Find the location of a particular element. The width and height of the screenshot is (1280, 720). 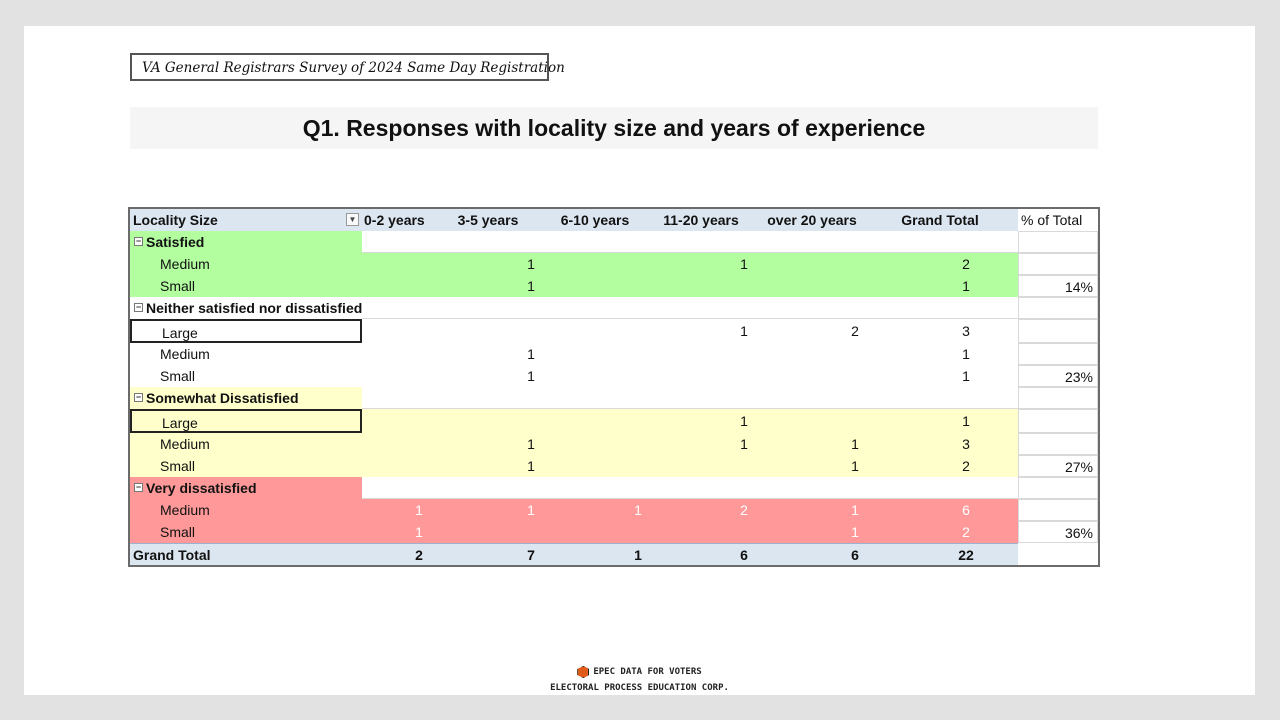

group-label-cell: − Satisfied is located at coordinates (246, 242).